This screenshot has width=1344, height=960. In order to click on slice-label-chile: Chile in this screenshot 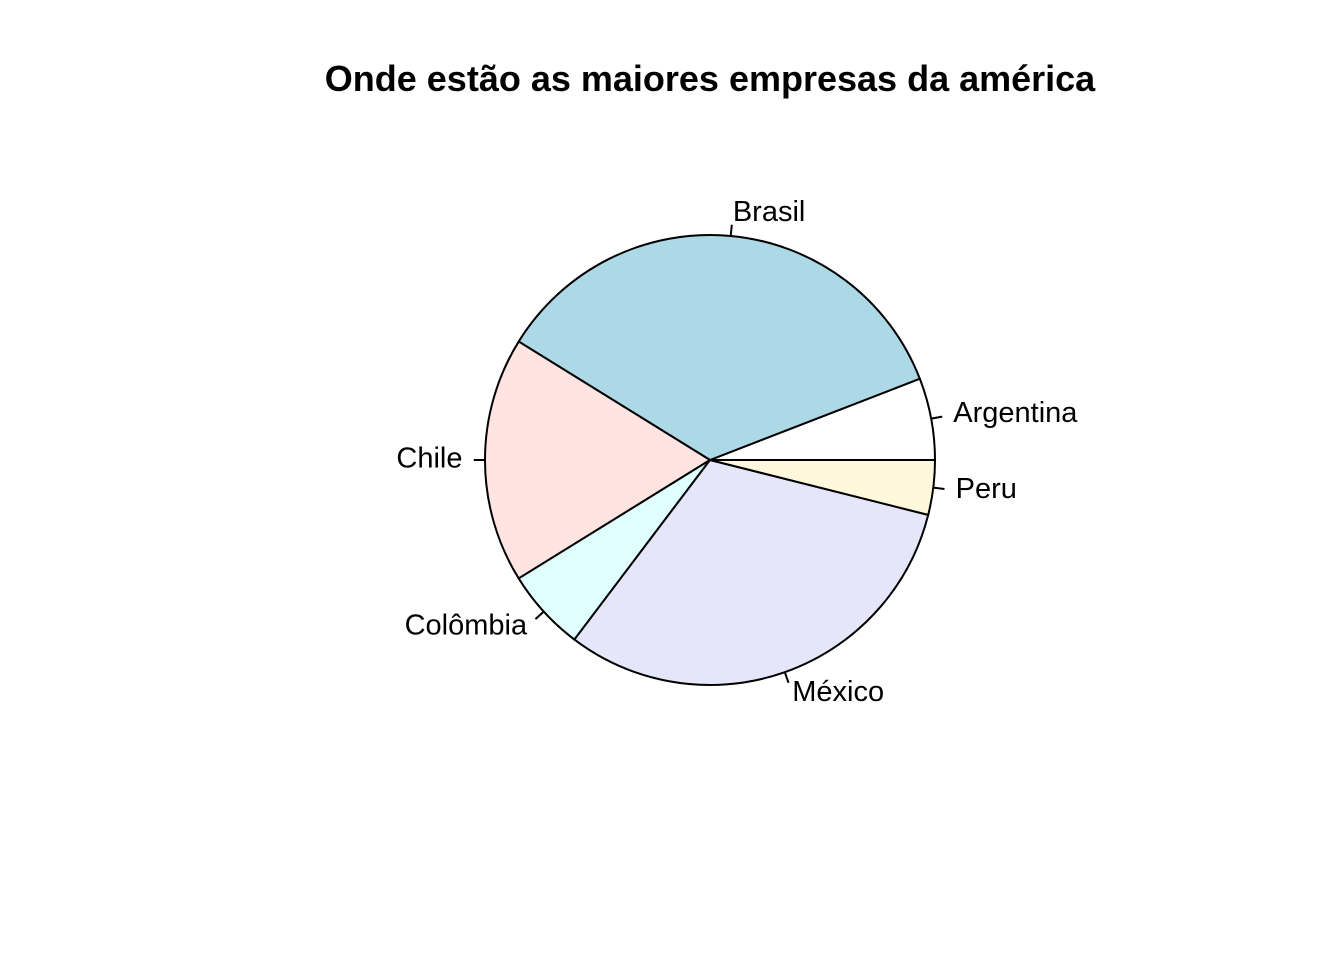, I will do `click(429, 459)`.